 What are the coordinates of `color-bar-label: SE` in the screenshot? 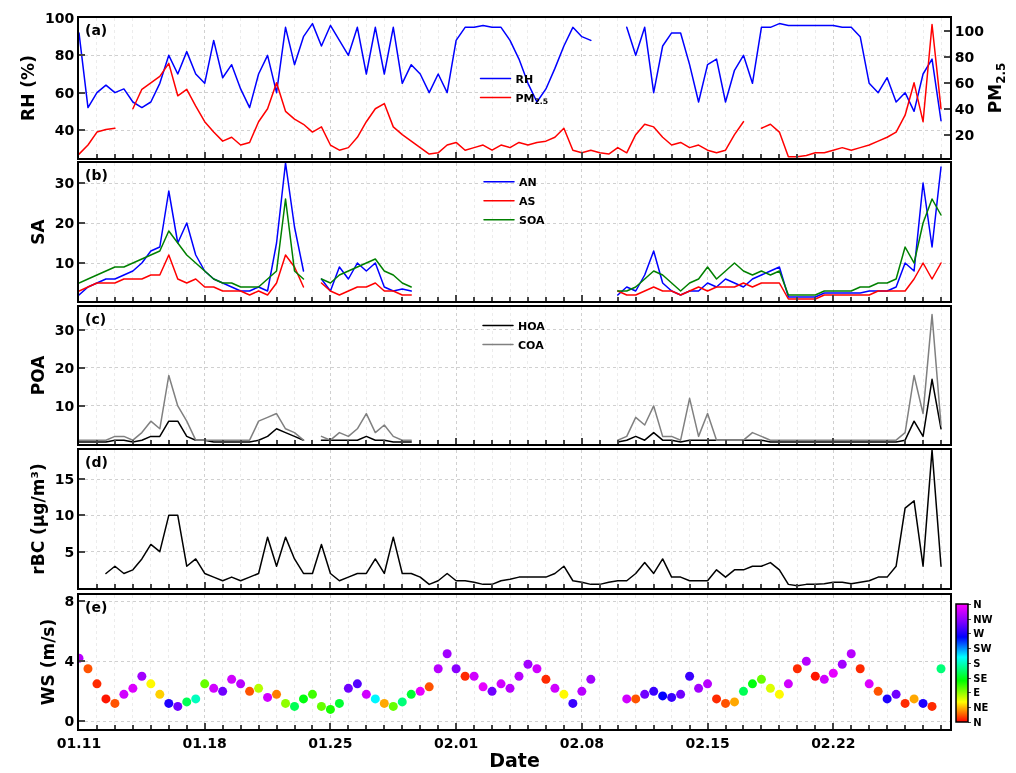 It's located at (980, 678).